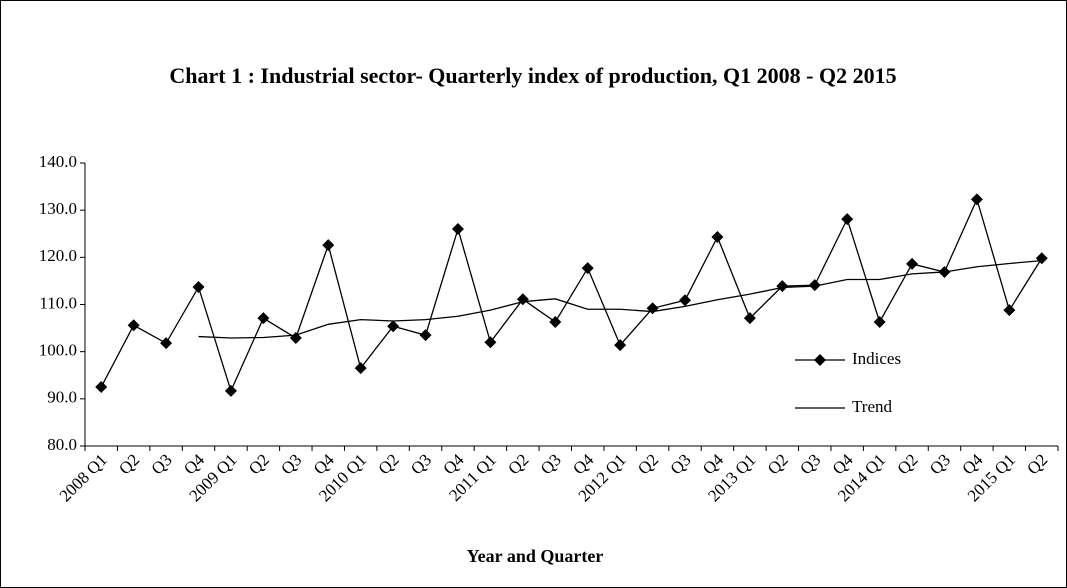 The height and width of the screenshot is (588, 1067). Describe the element at coordinates (58, 255) in the screenshot. I see `y-tick-label: 120.0` at that location.